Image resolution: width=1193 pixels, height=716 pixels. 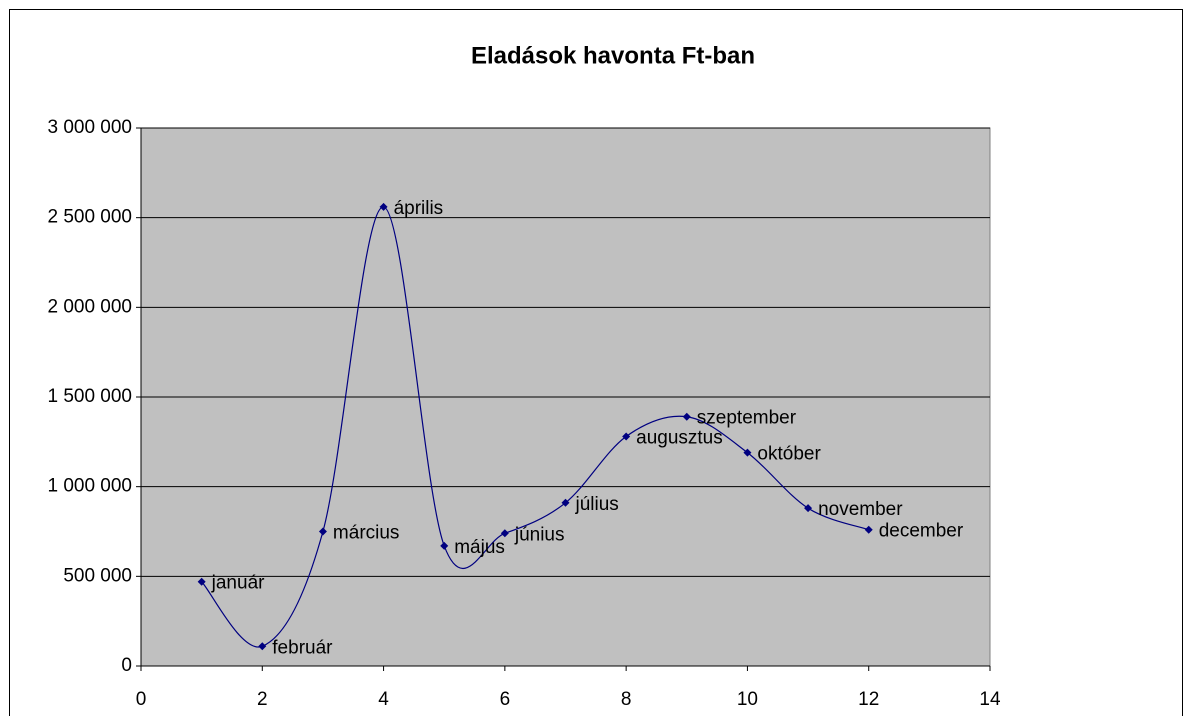 I want to click on y-tick-label: 500 000, so click(x=97, y=575).